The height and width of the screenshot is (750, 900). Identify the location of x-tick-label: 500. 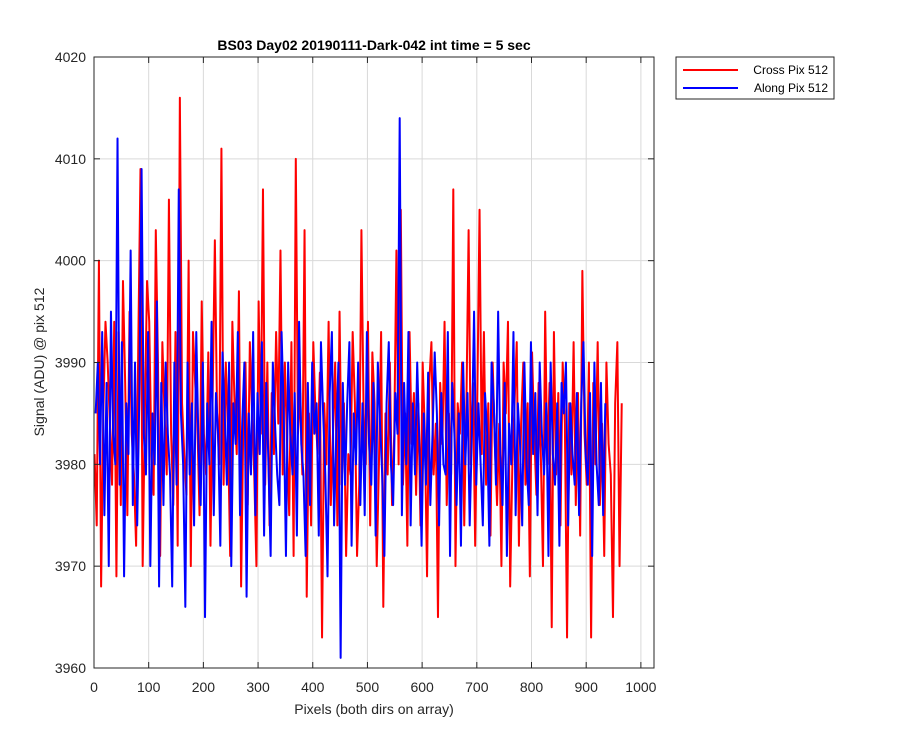
(368, 687).